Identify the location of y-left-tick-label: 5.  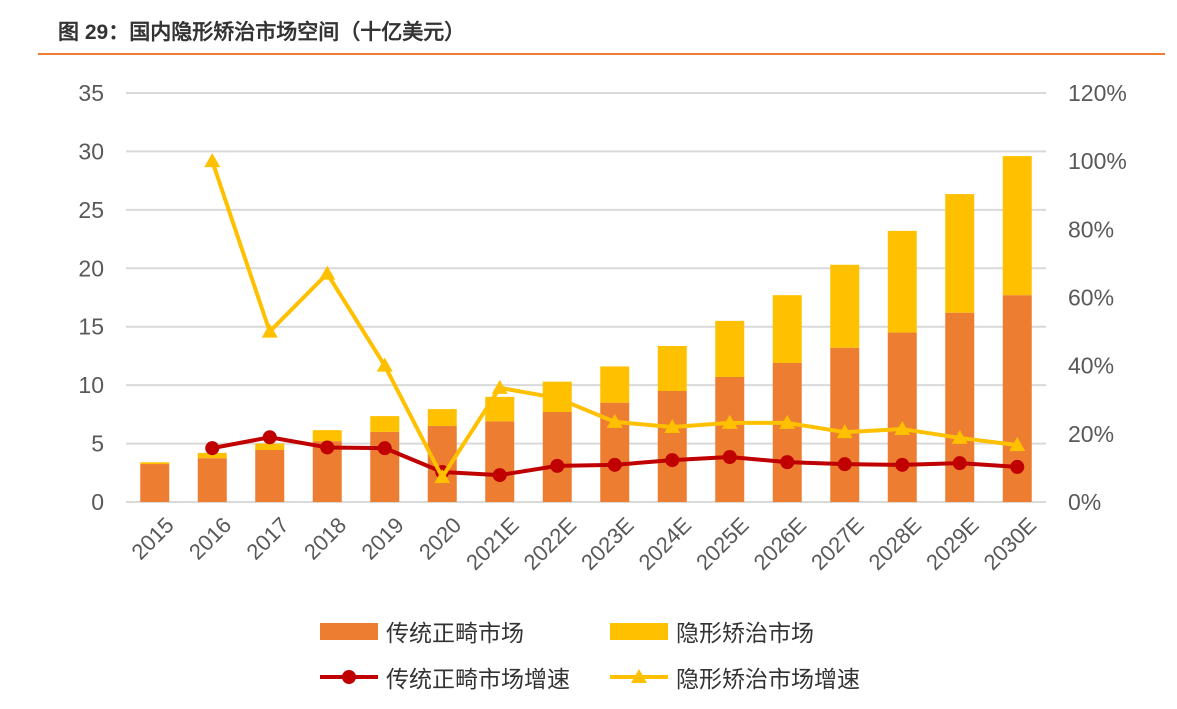
(97, 444).